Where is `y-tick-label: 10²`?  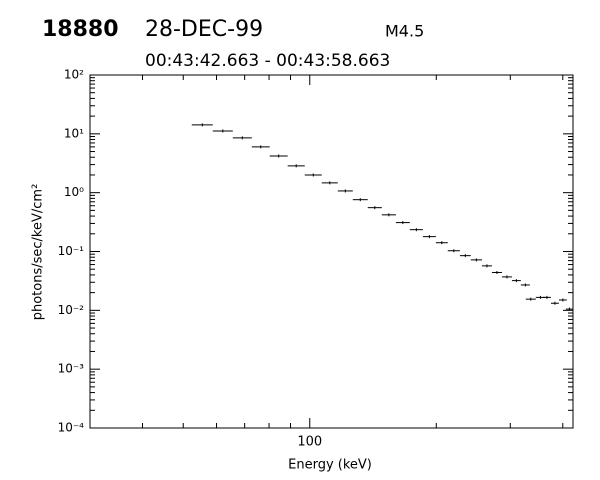
y-tick-label: 10² is located at coordinates (74, 75).